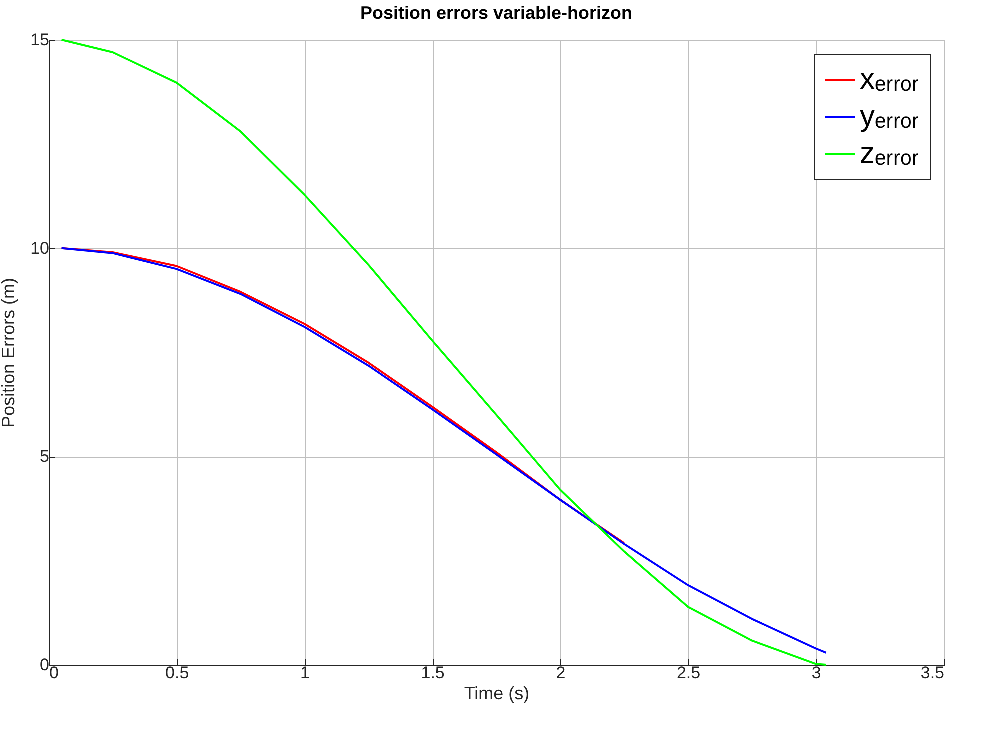 The image size is (991, 731). I want to click on x-tick-label: 1, so click(305, 673).